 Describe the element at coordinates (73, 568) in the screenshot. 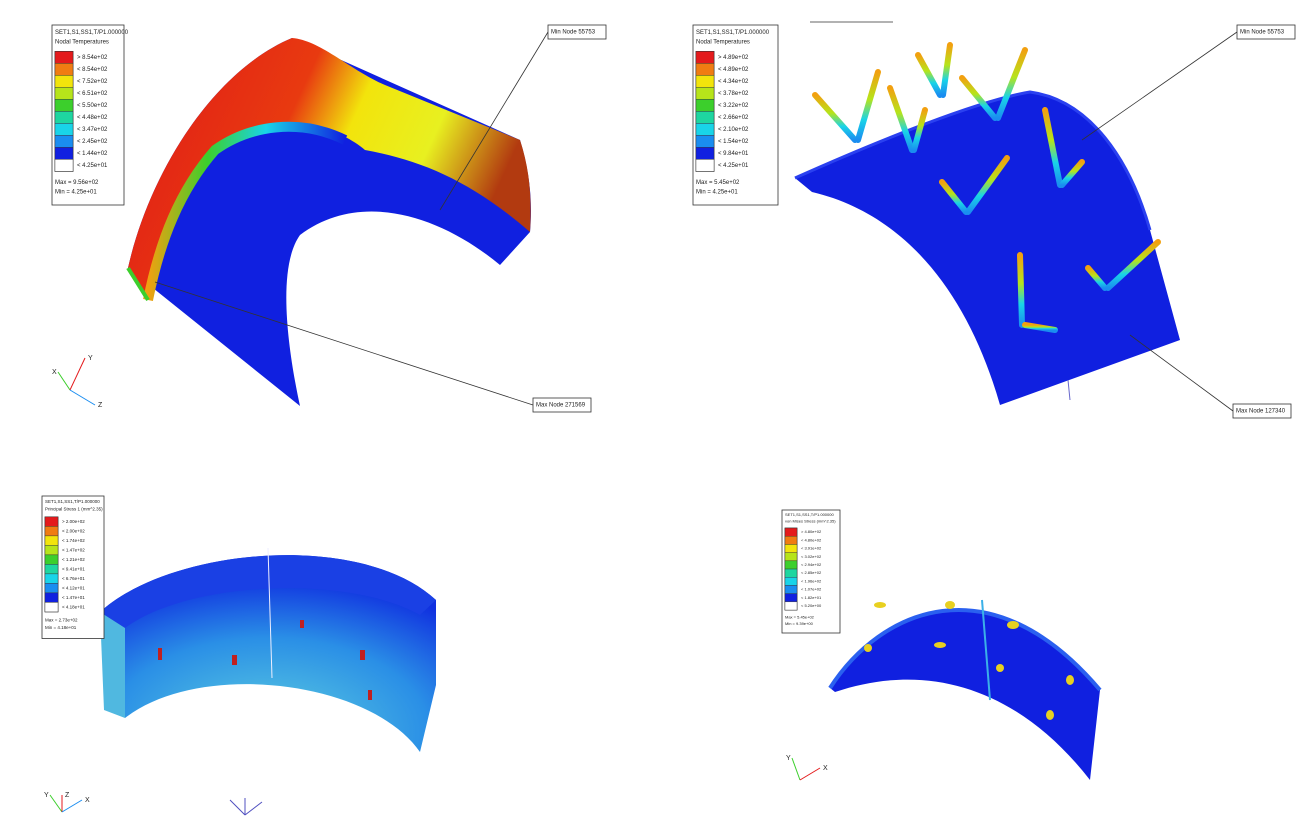

I see `legend-label: < 9.41e+01` at that location.